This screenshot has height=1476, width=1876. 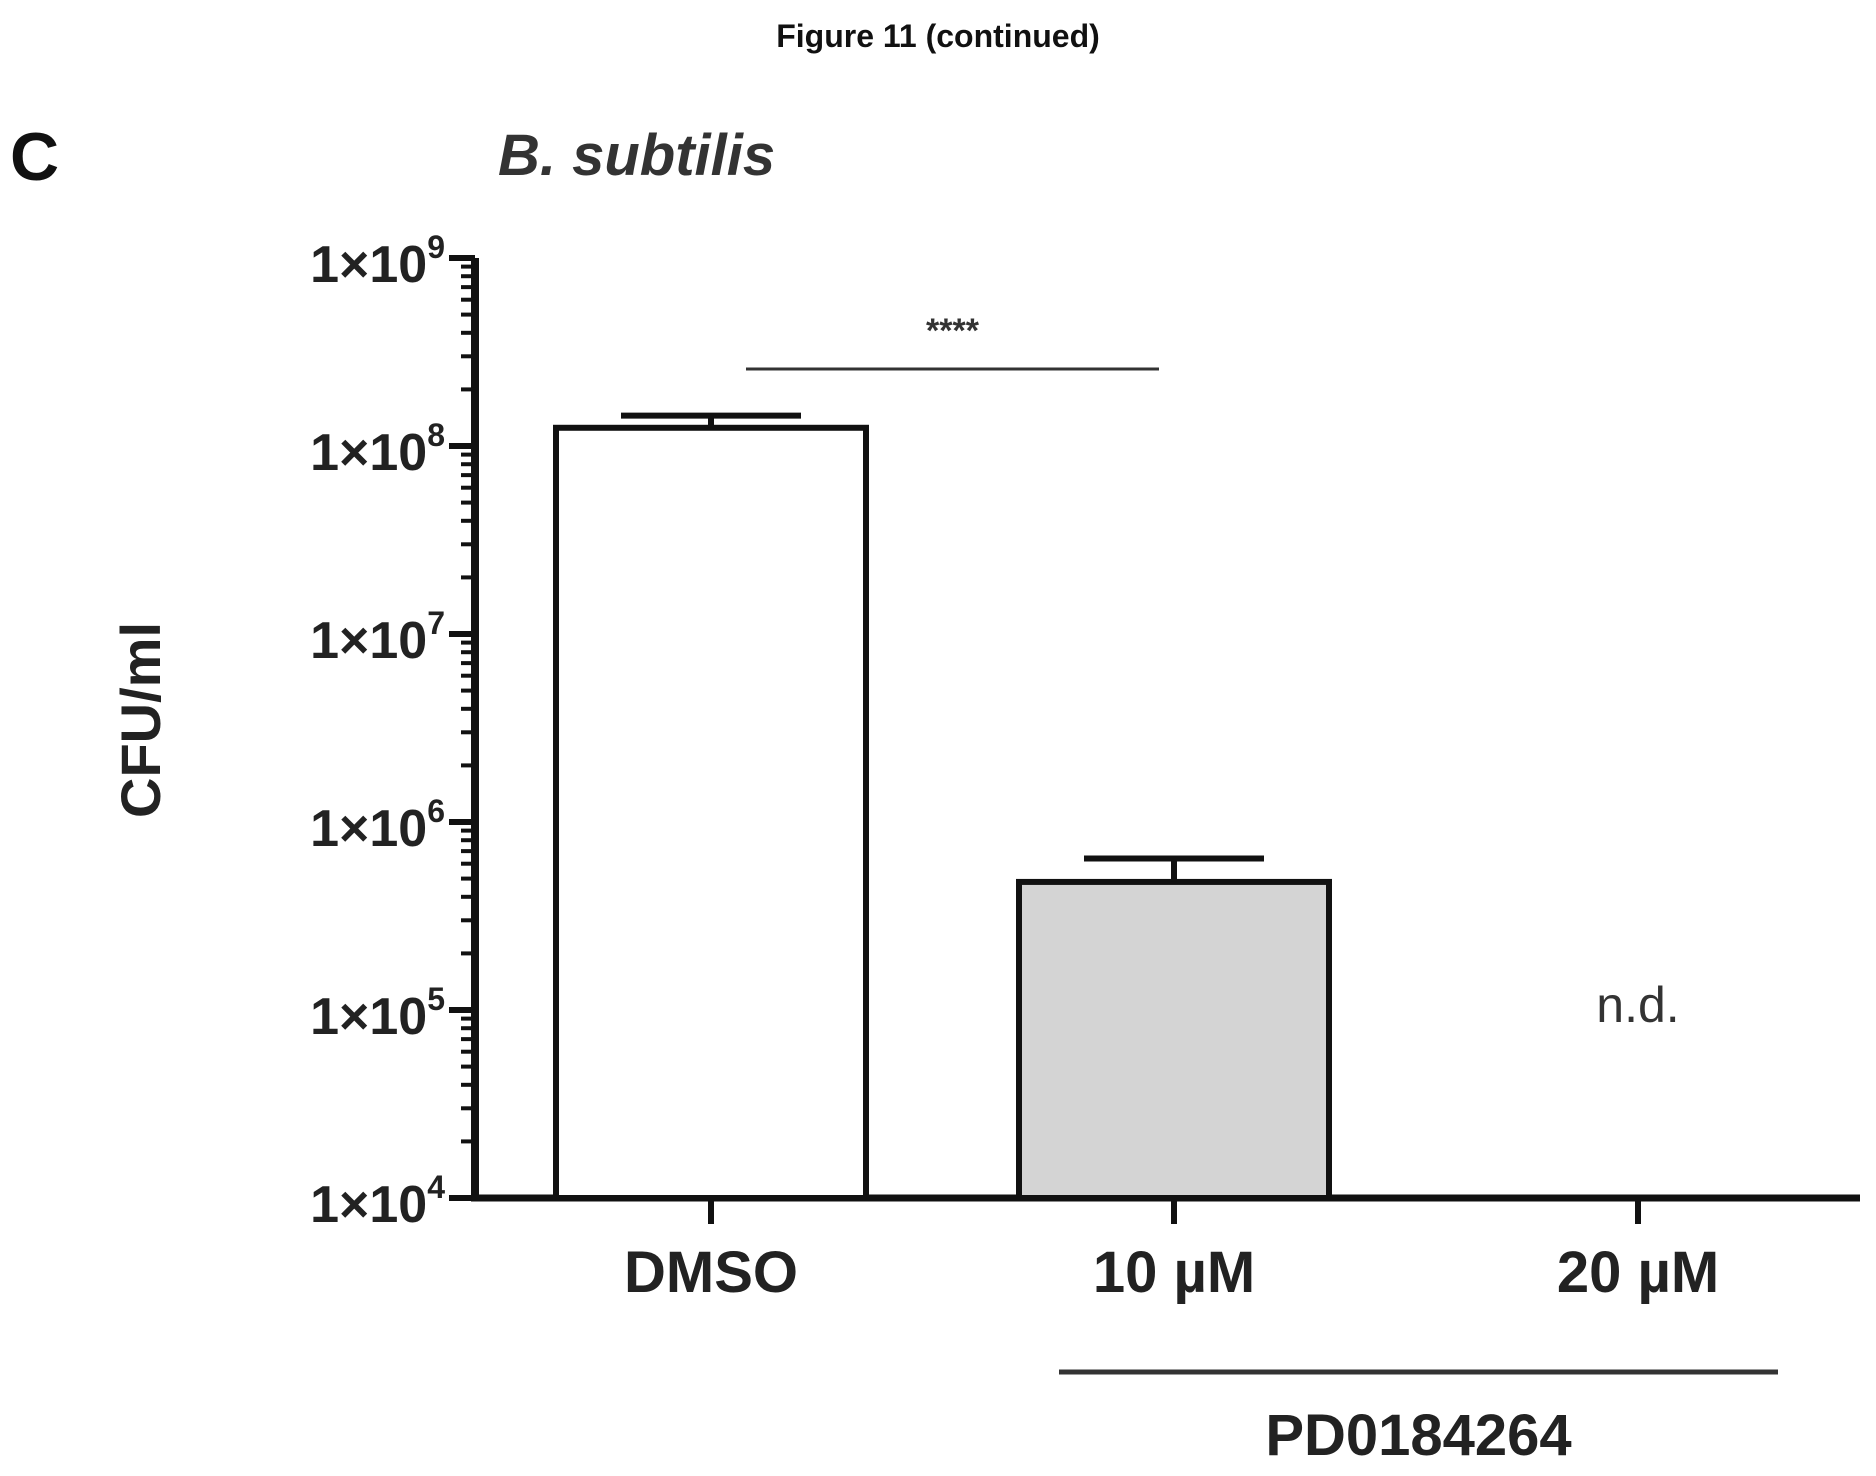 I want to click on x-tick-label: 20 µM, so click(x=1638, y=1272).